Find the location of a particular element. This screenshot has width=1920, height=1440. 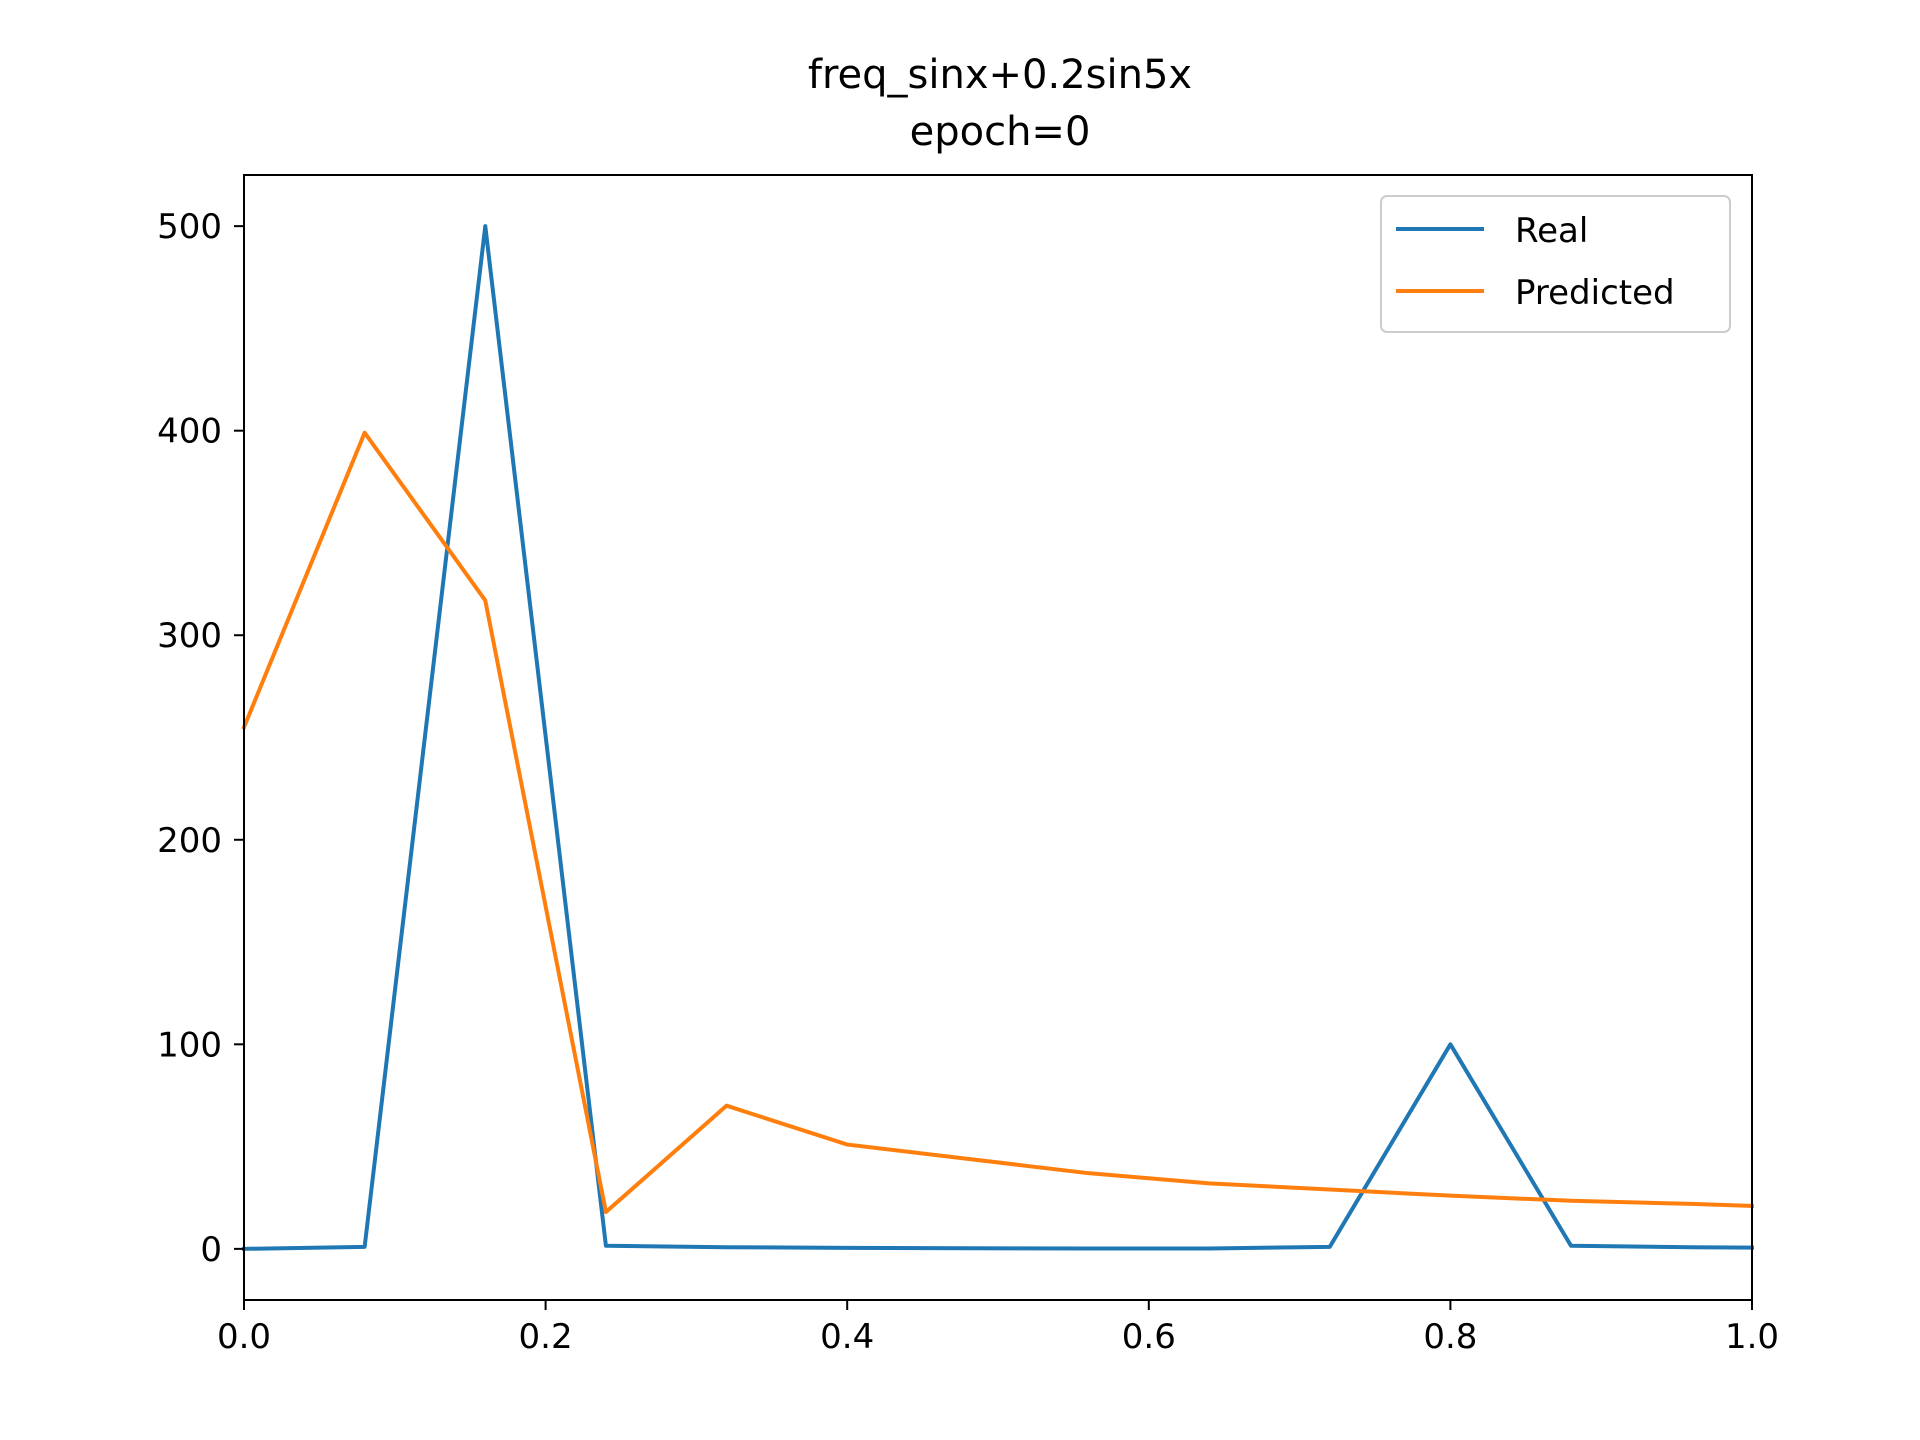

x-tick-label: 0.8 is located at coordinates (1450, 1337).